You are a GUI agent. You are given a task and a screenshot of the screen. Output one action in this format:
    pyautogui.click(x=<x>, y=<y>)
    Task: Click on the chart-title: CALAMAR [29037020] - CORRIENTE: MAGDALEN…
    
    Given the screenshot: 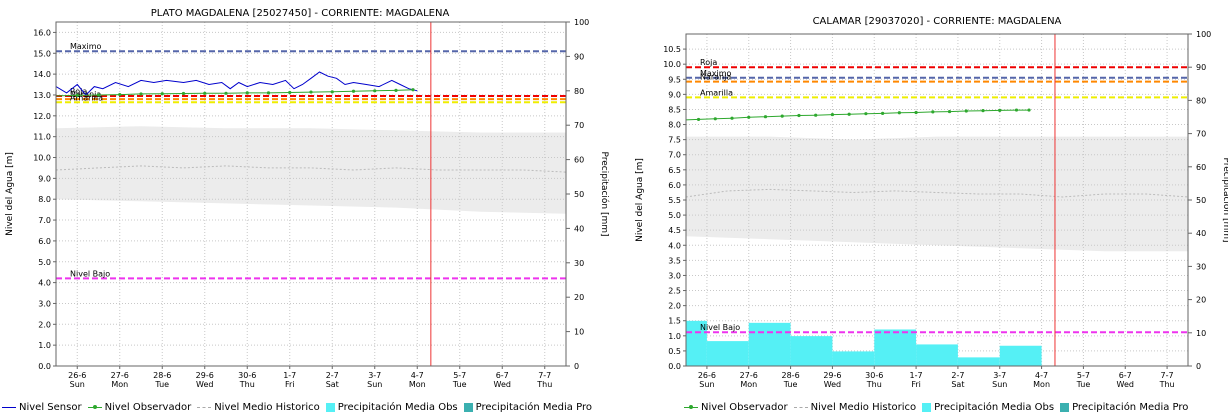 What is the action you would take?
    pyautogui.click(x=937, y=21)
    